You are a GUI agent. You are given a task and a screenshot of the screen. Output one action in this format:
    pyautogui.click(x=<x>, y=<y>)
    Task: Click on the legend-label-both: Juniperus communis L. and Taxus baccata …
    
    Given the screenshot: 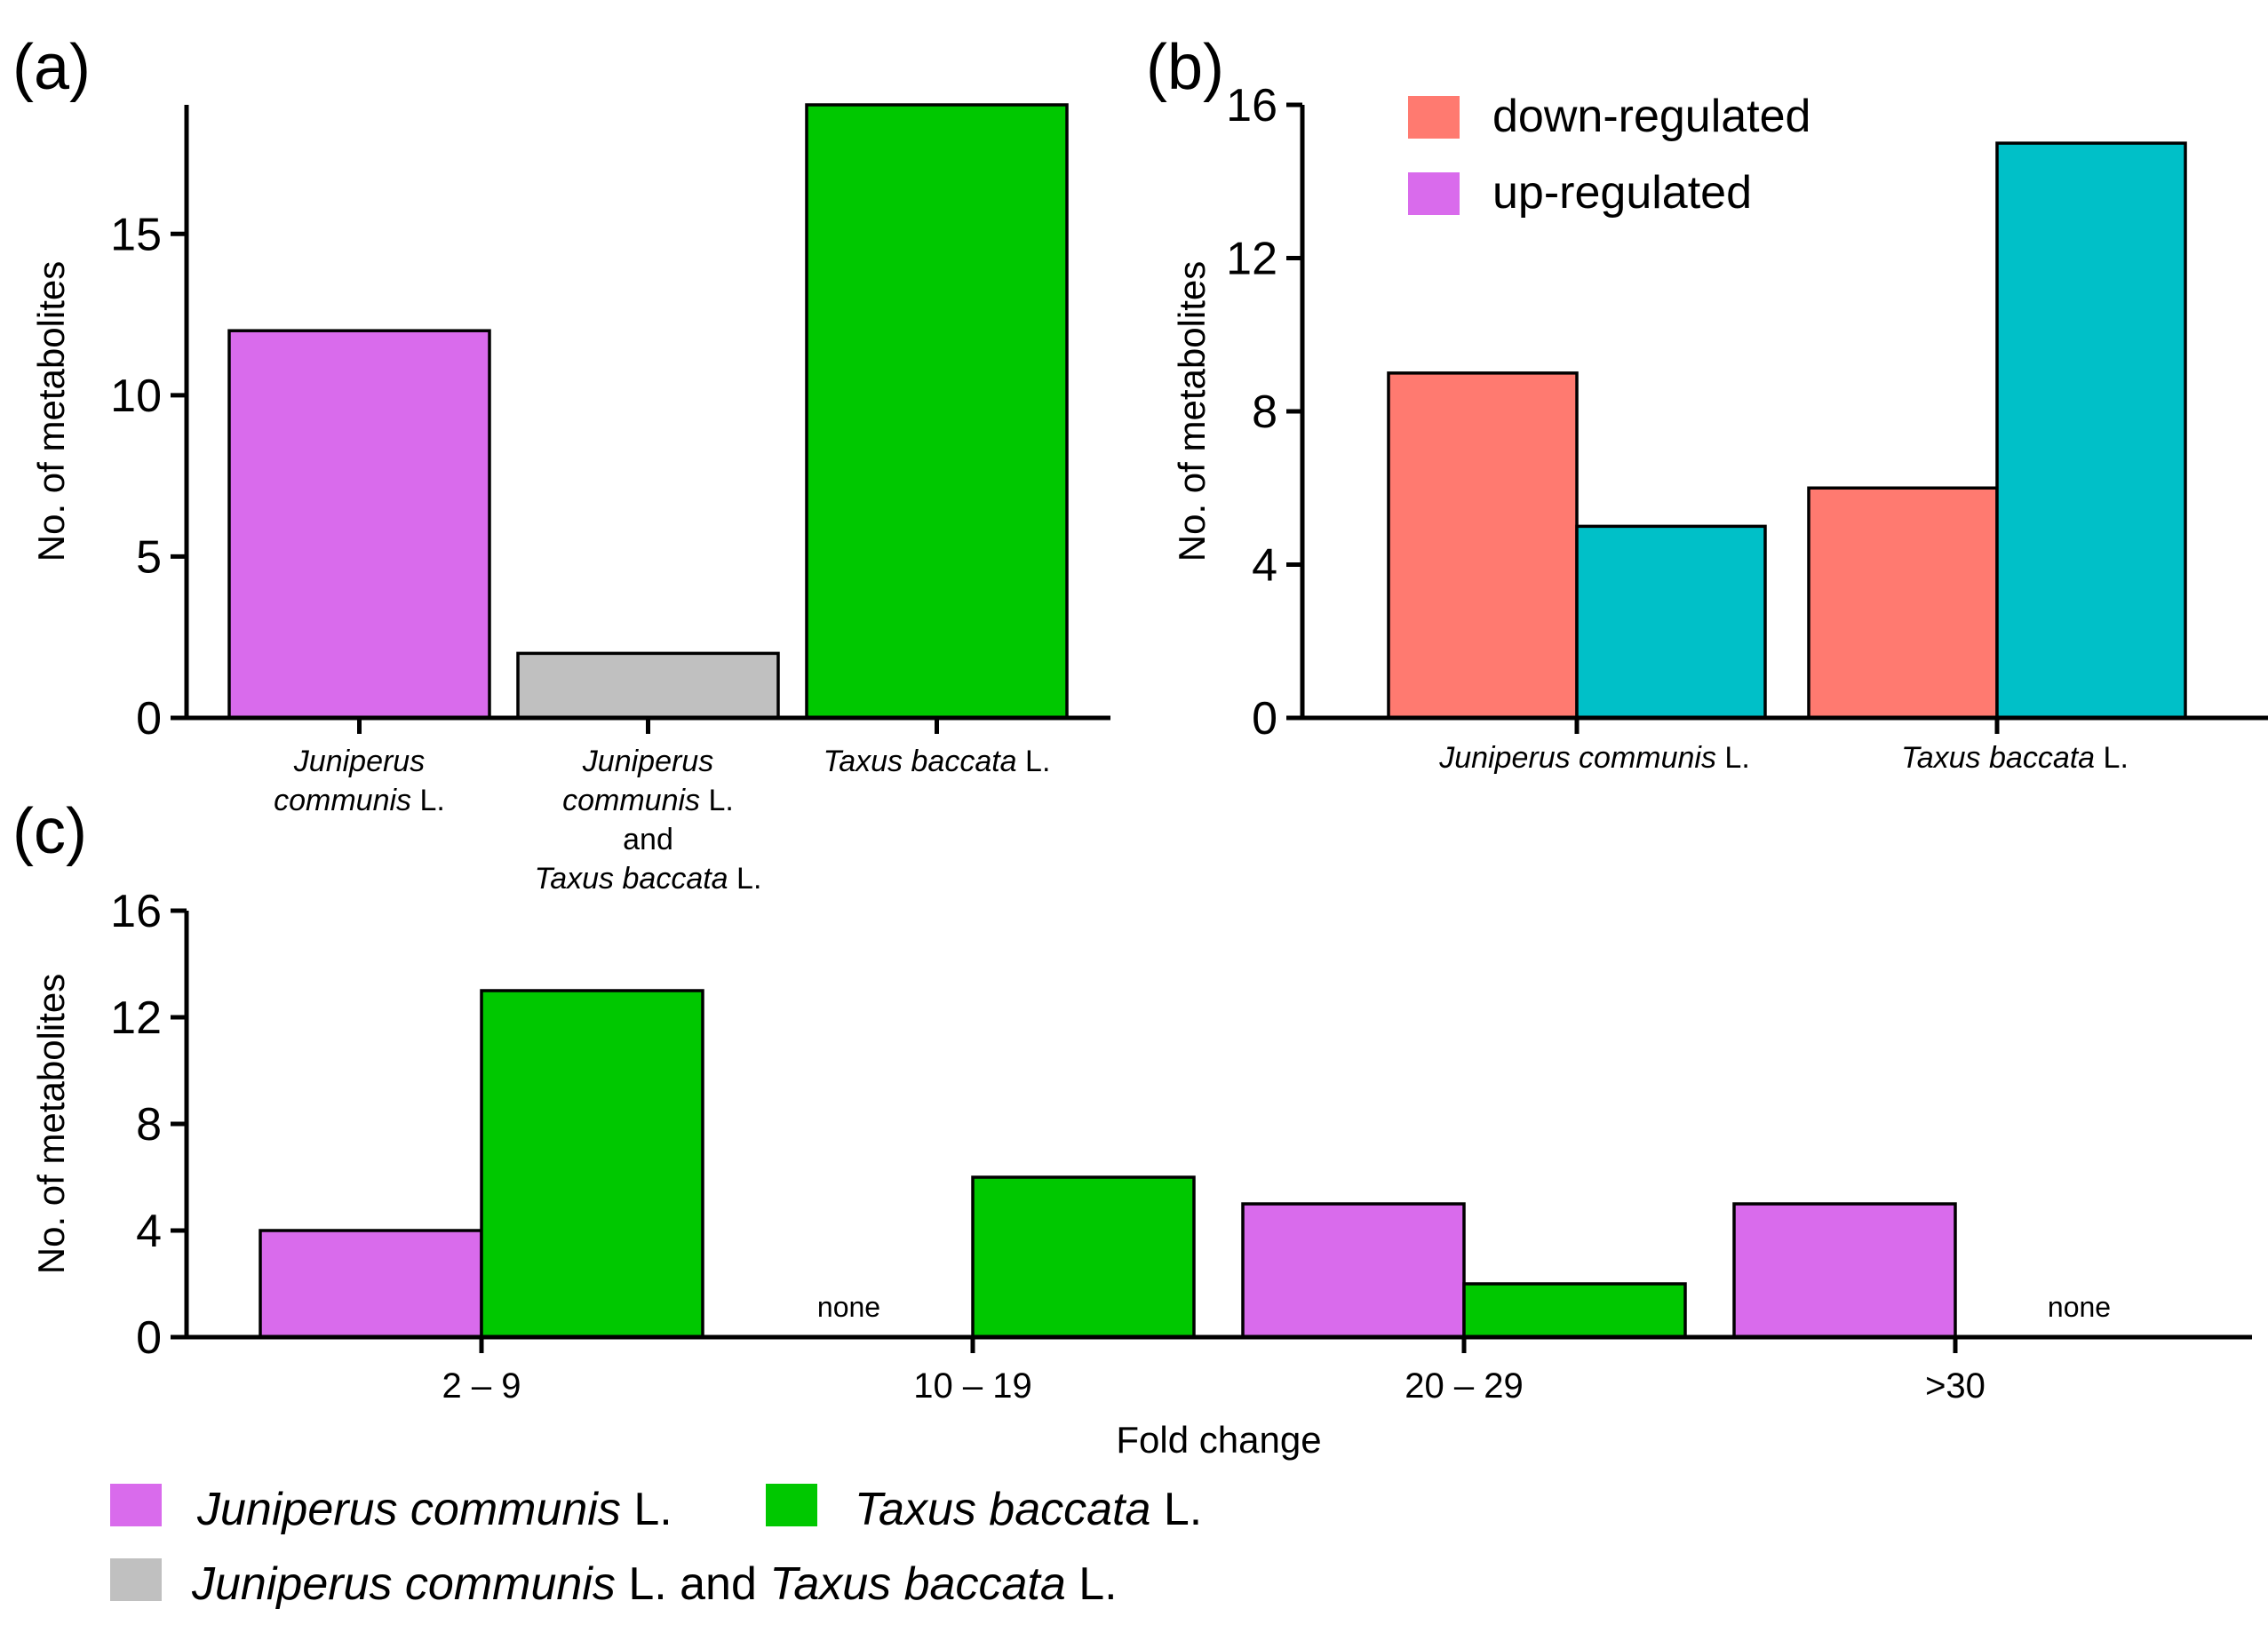 What is the action you would take?
    pyautogui.click(x=654, y=1584)
    